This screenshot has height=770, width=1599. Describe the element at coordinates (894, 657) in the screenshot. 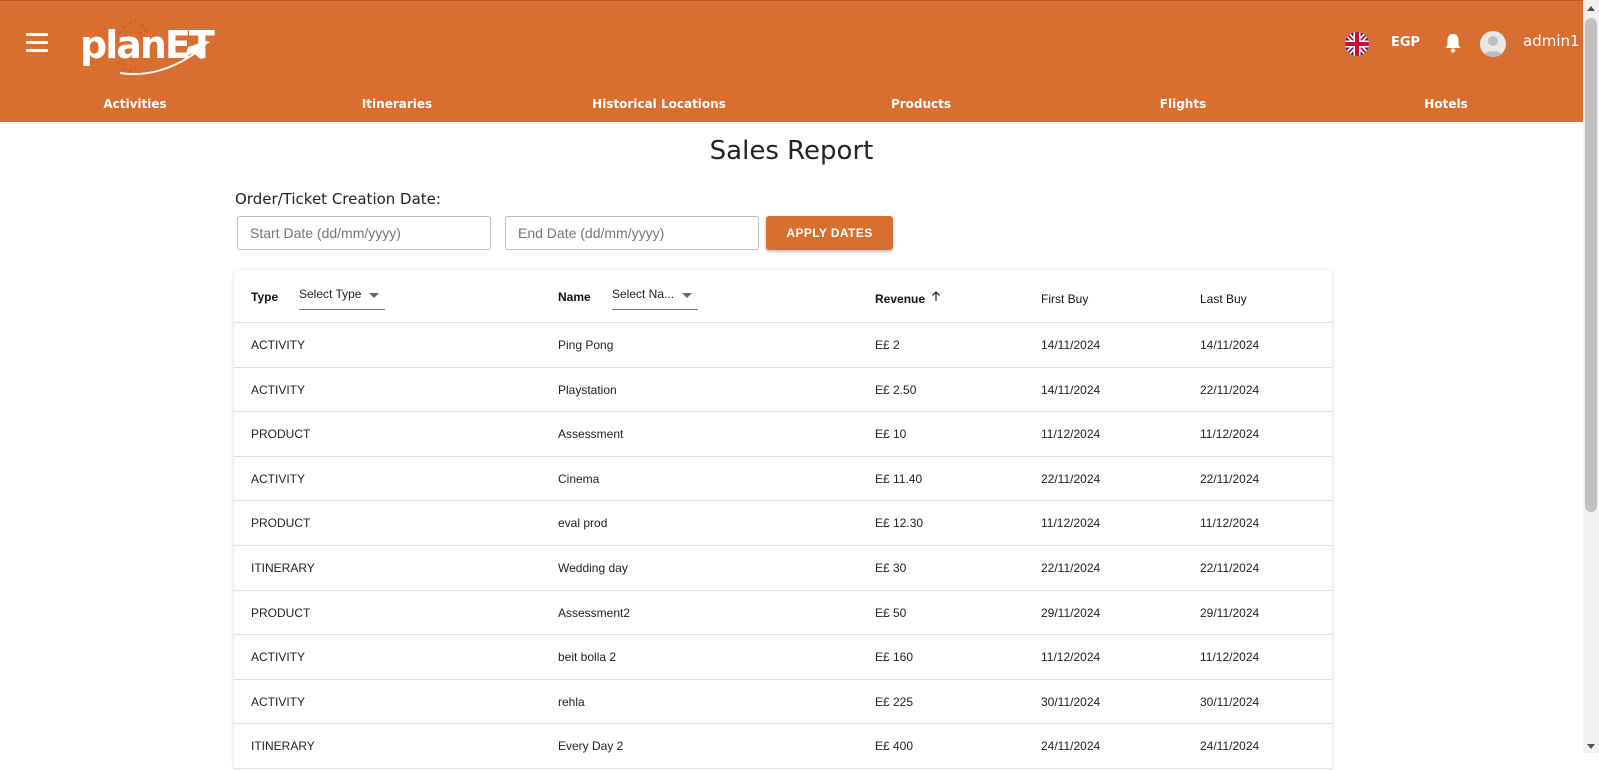

I see `revenue-cell: E£ 160` at that location.